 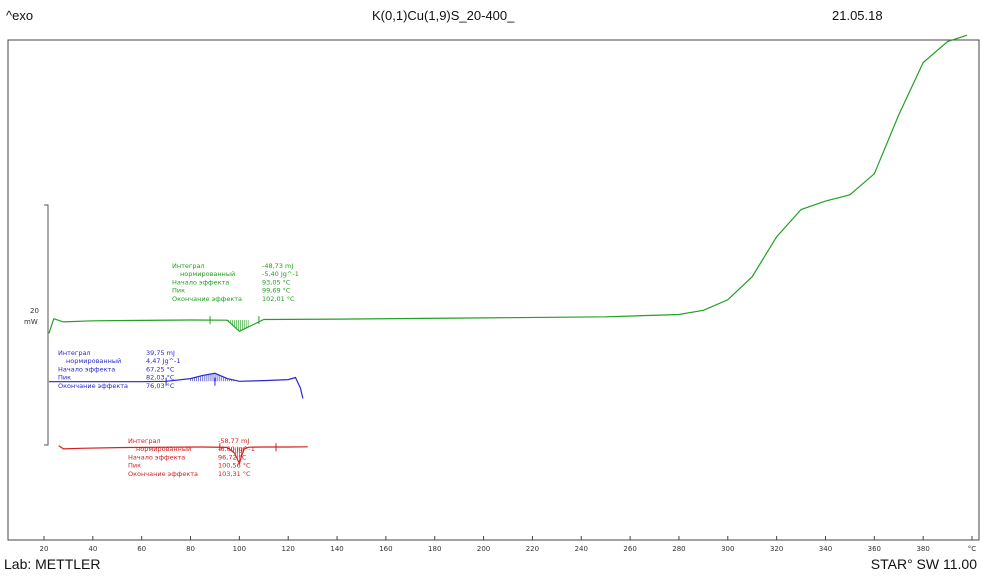 What do you see at coordinates (776, 549) in the screenshot?
I see `x-tick-label: 320` at bounding box center [776, 549].